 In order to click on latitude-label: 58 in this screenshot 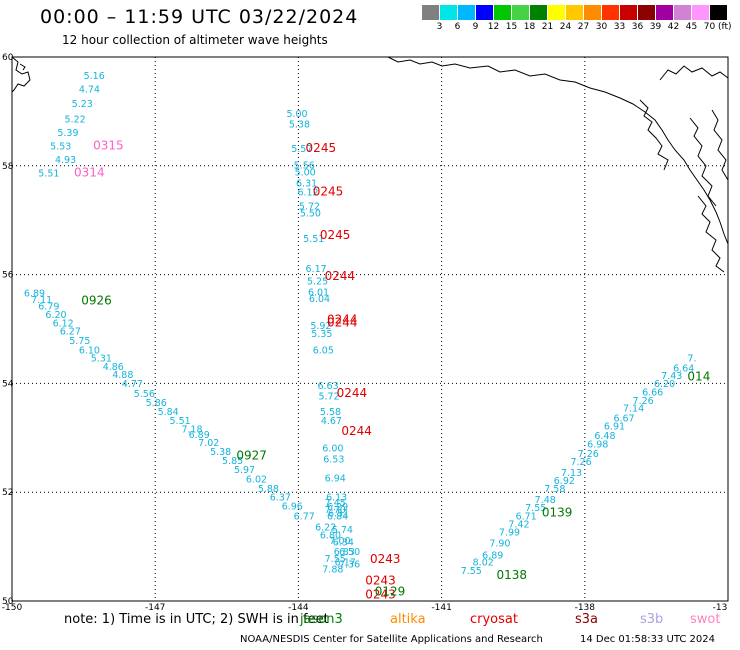, I will do `click(8, 167)`.